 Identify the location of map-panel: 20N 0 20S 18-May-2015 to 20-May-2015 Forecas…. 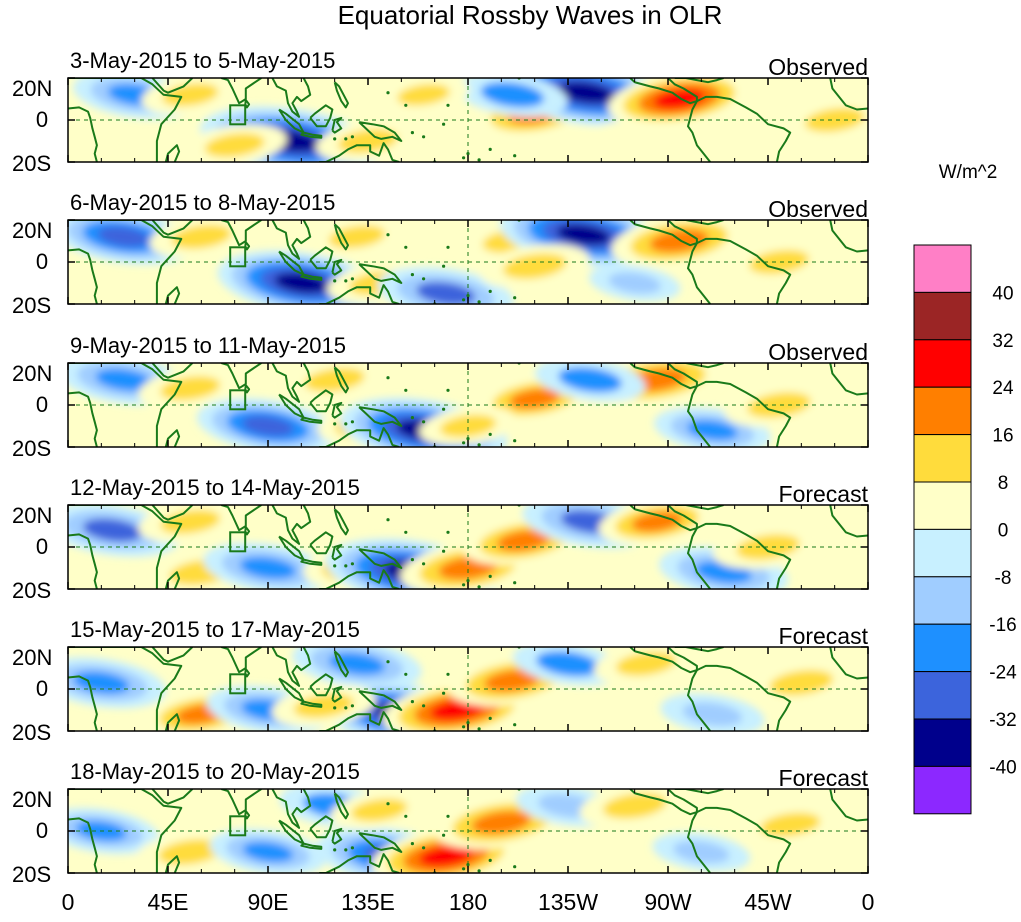
(440, 823).